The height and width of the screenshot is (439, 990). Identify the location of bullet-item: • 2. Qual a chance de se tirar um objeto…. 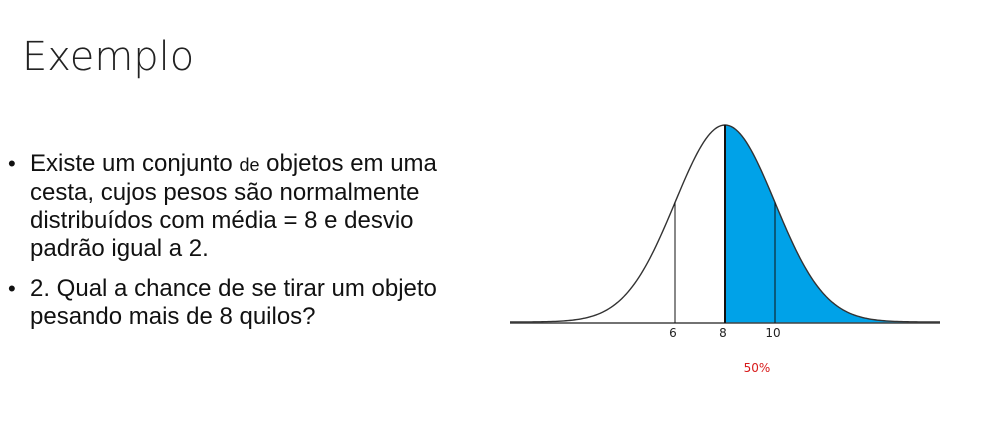
(243, 303).